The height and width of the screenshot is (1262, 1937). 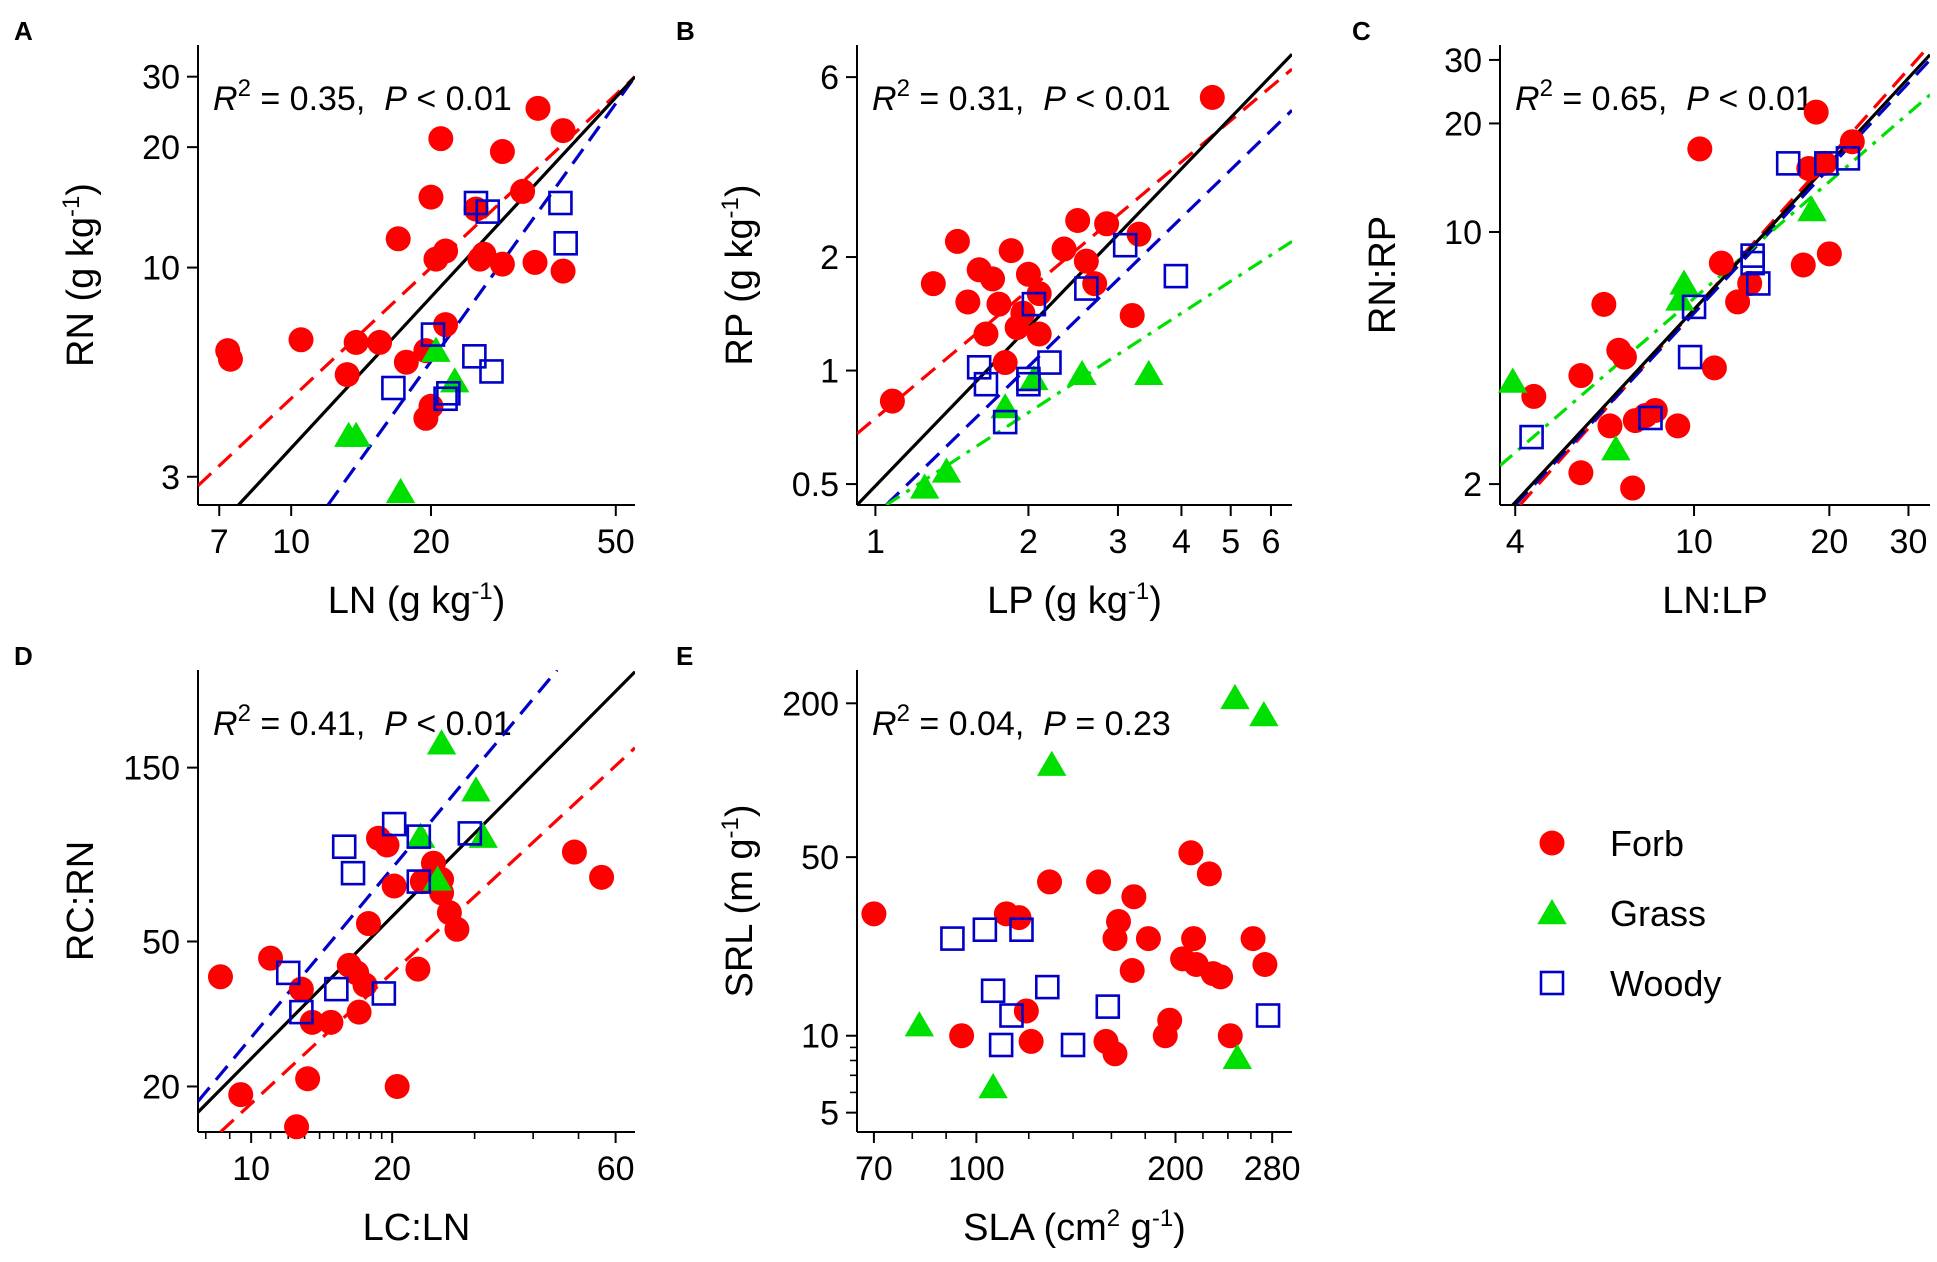 I want to click on legend-label-woody: Woody, so click(x=1665, y=983).